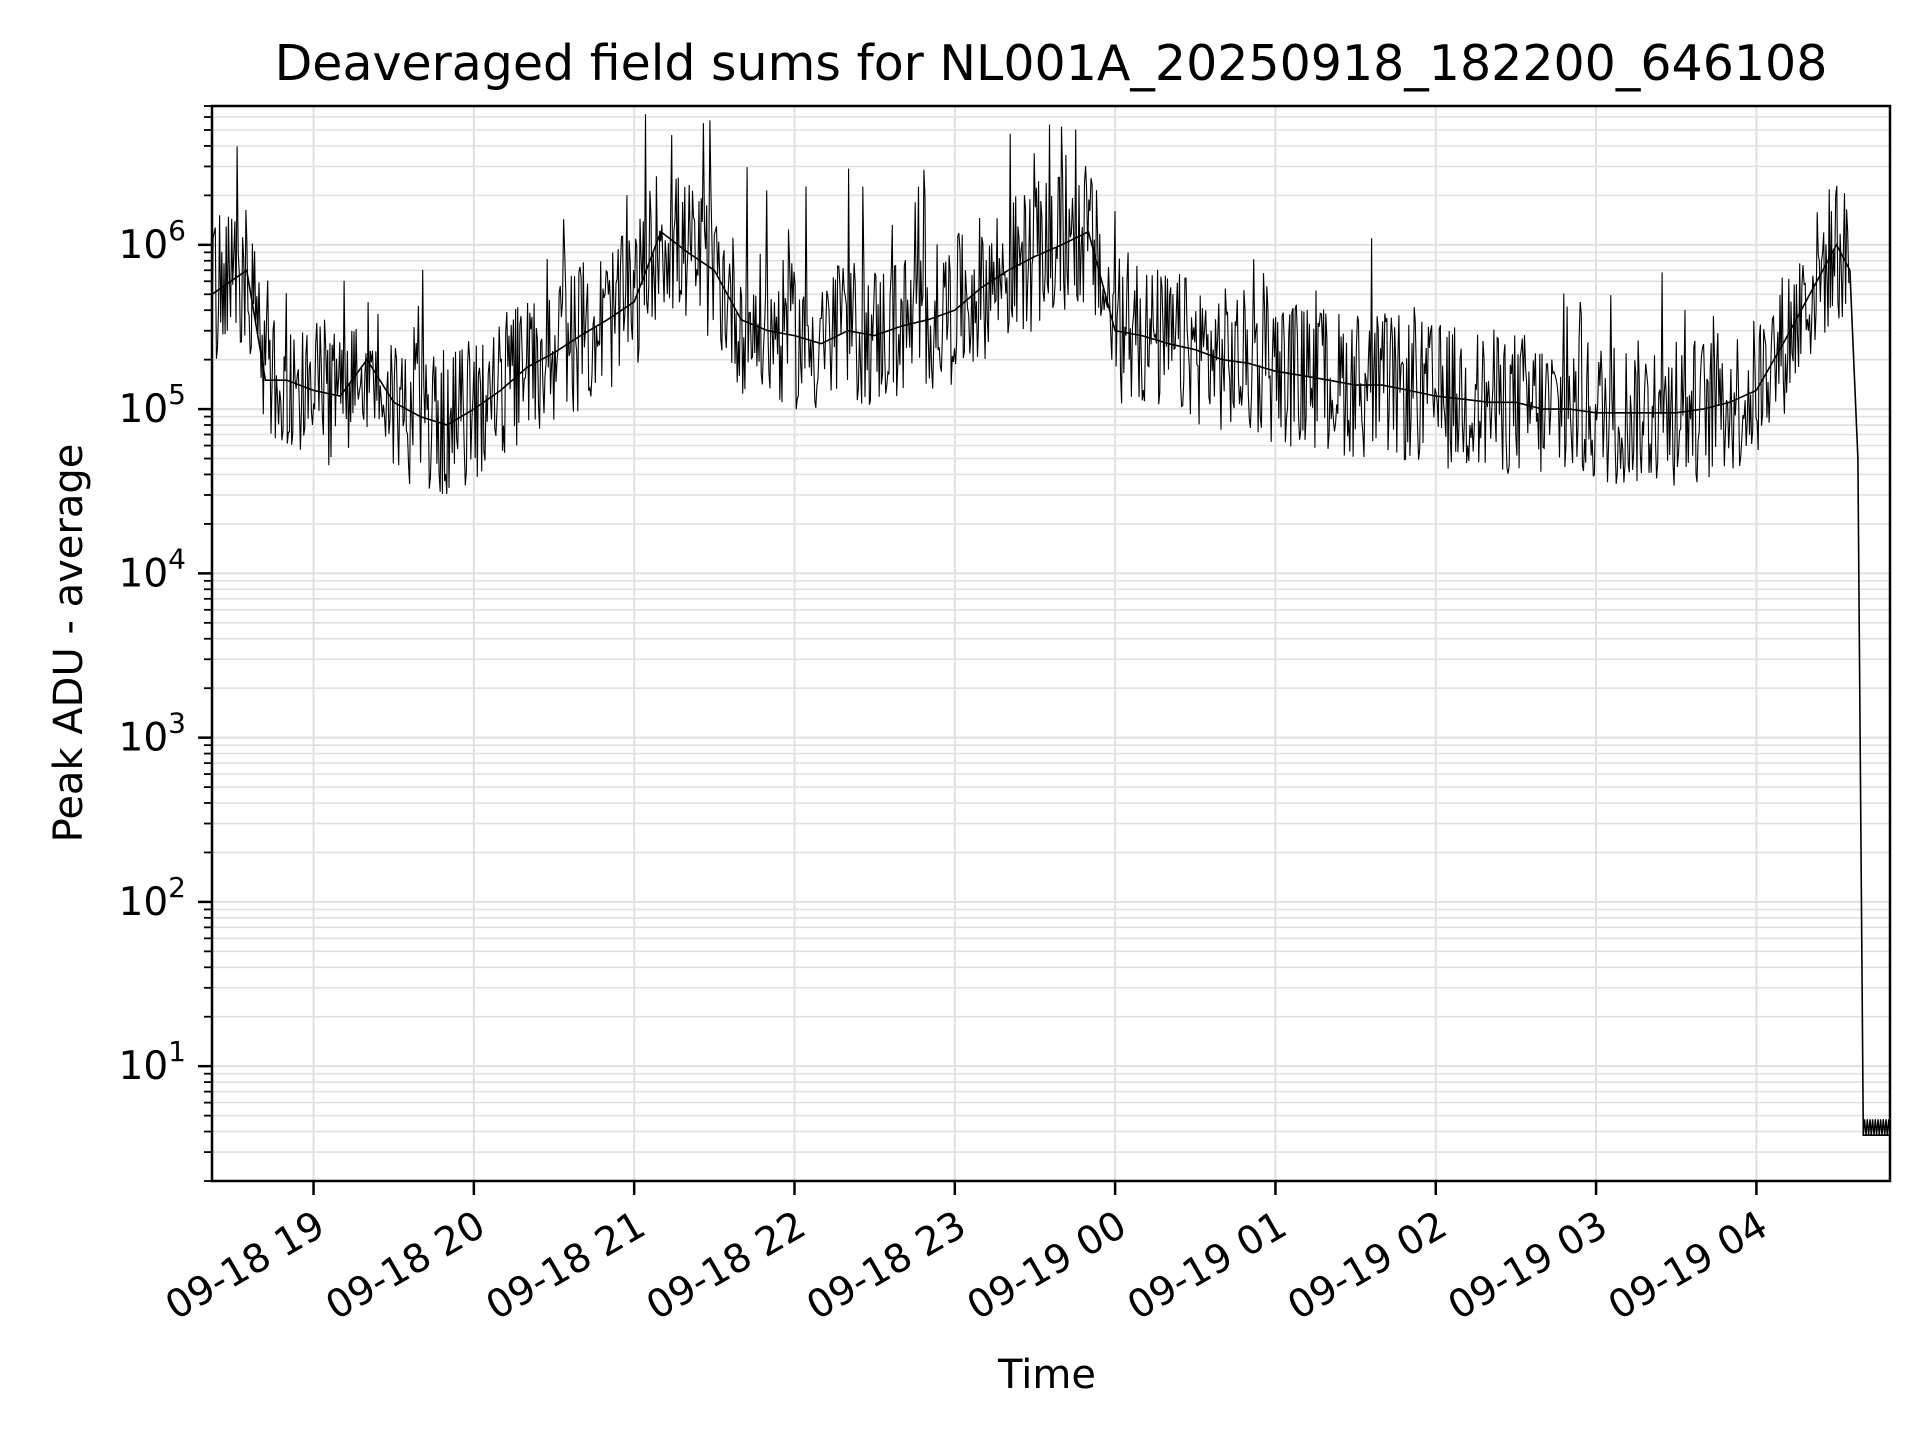 This screenshot has height=1445, width=1920. What do you see at coordinates (1046, 1375) in the screenshot?
I see `x-axis-label: Time` at bounding box center [1046, 1375].